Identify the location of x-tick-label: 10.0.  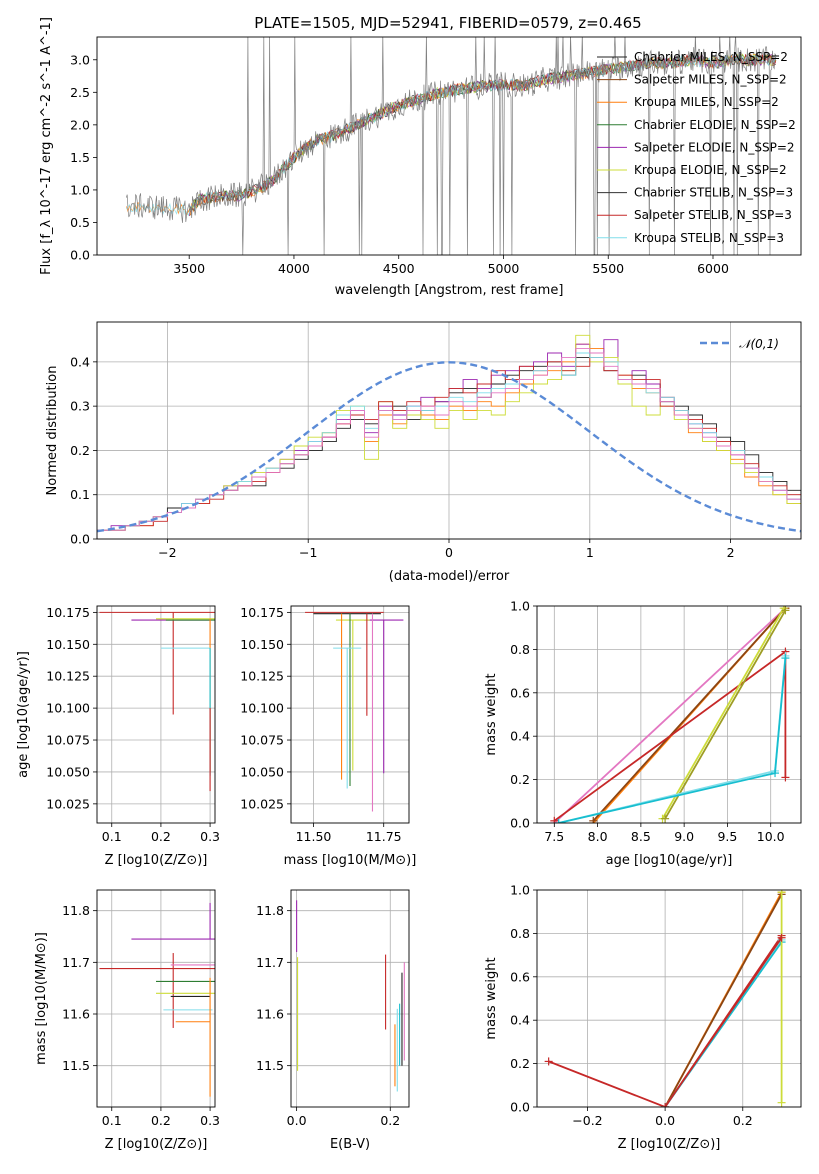
(771, 836).